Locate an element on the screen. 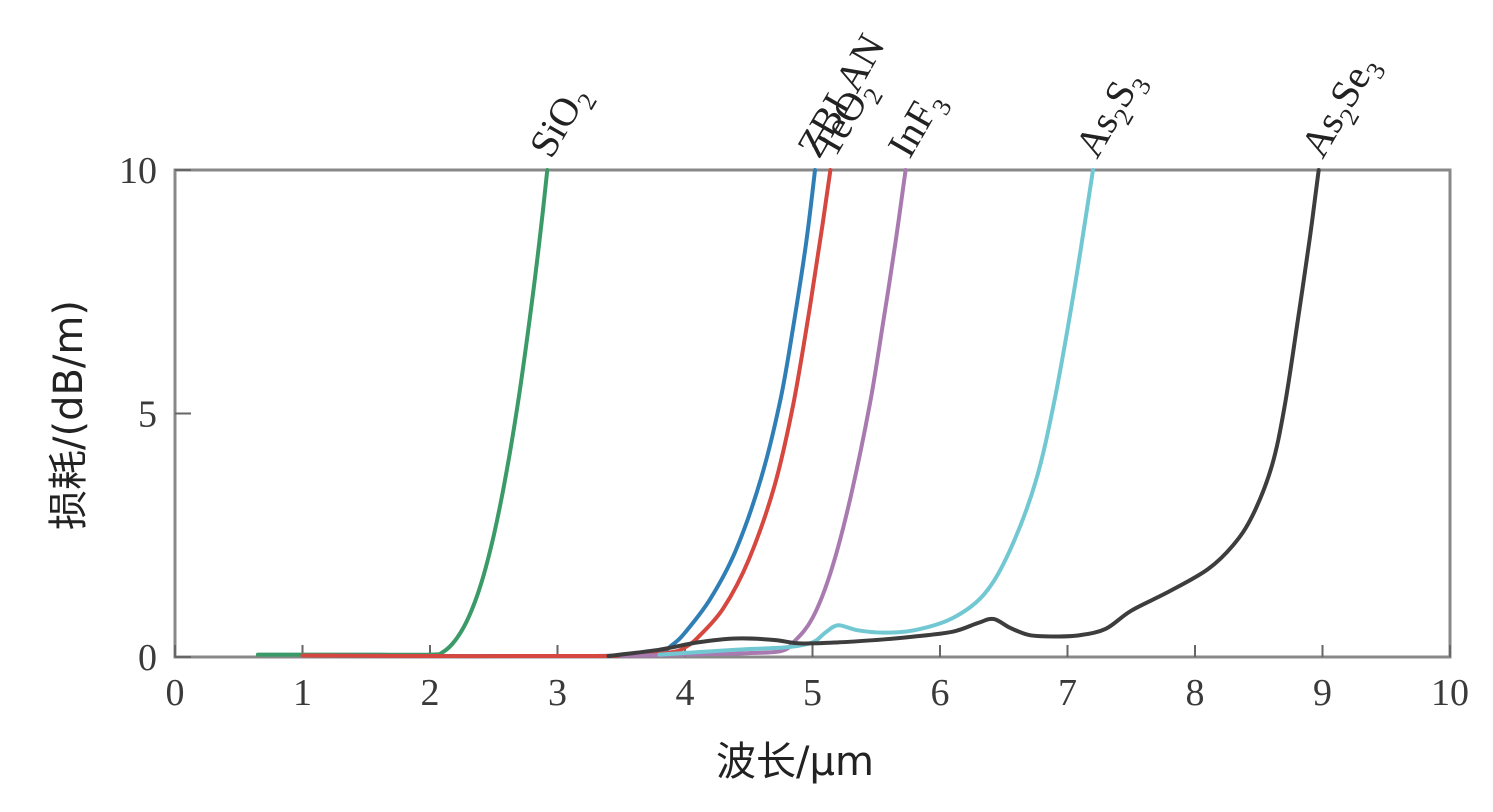 This screenshot has height=812, width=1493. series-line-inf3 is located at coordinates (763, 413).